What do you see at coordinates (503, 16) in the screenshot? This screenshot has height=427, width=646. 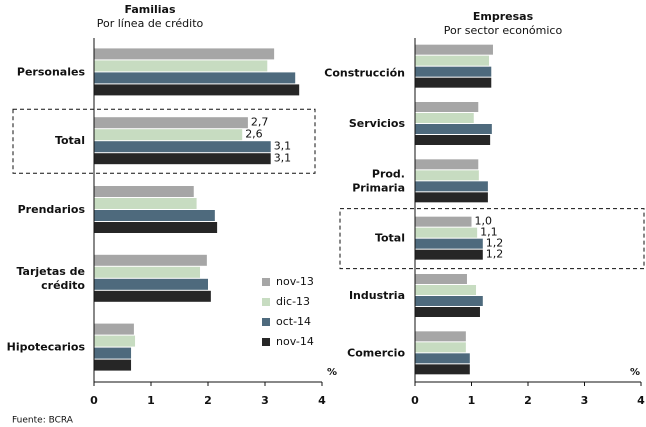 I see `panel-title: Empresas` at bounding box center [503, 16].